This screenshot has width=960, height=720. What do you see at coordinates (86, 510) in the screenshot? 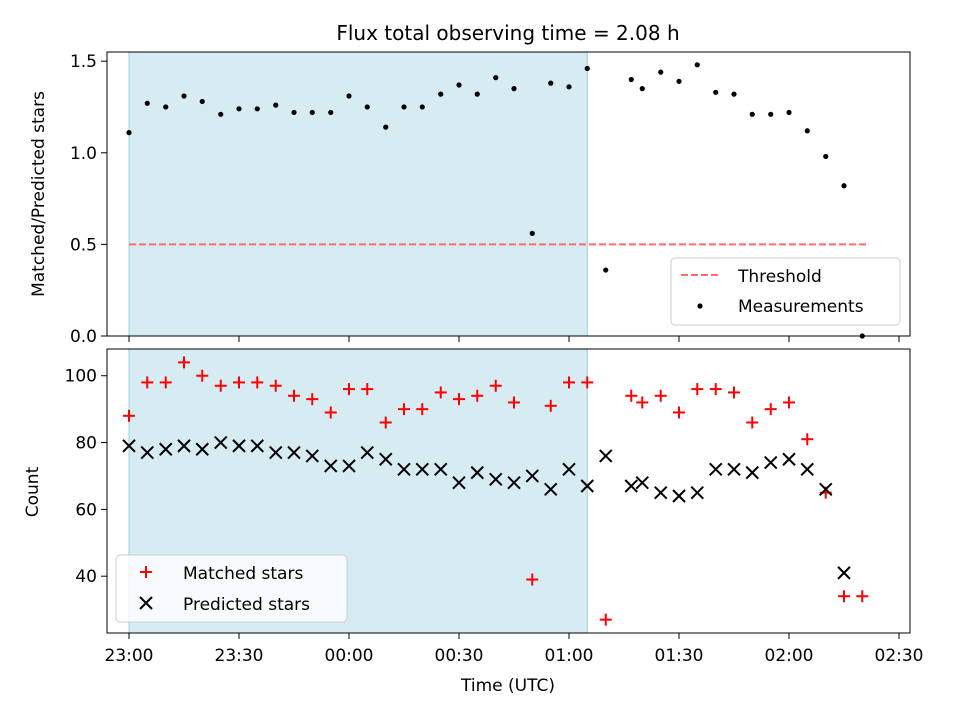
I see `bottom-y-tick-label: 60` at bounding box center [86, 510].